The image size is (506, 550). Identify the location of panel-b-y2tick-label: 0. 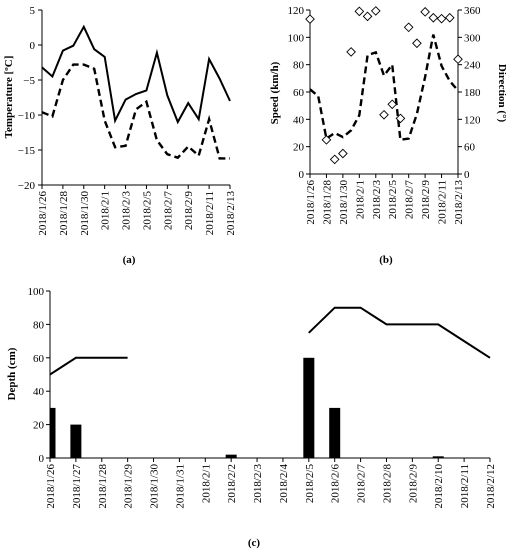
(467, 175).